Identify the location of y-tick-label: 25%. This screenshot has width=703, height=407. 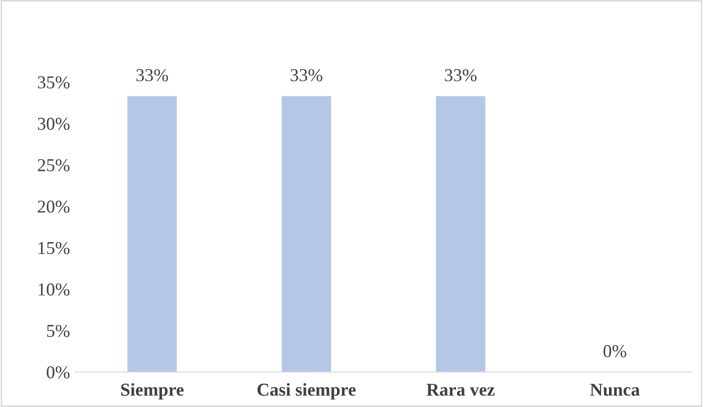
(54, 165).